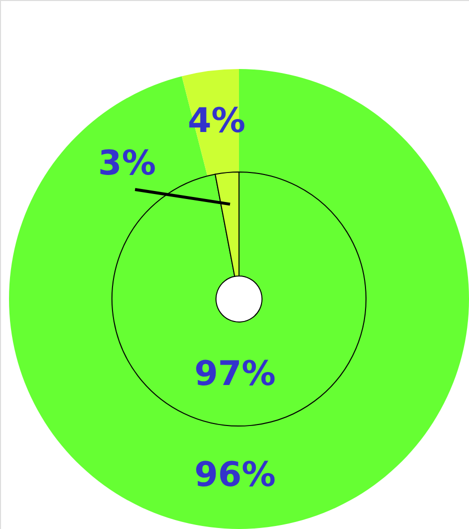 The width and height of the screenshot is (469, 529). I want to click on data-label: 3%, so click(127, 164).